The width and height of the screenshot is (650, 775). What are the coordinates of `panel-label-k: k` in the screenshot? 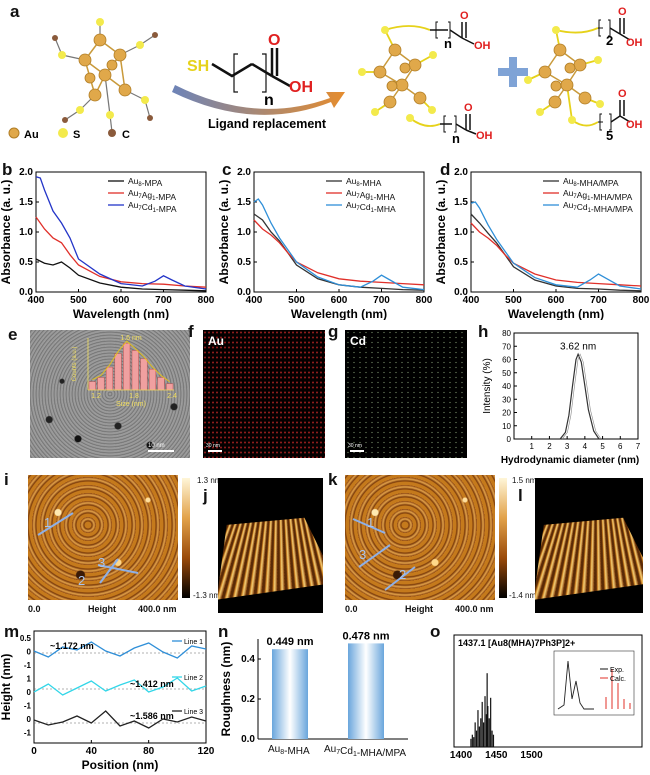 It's located at (332, 480).